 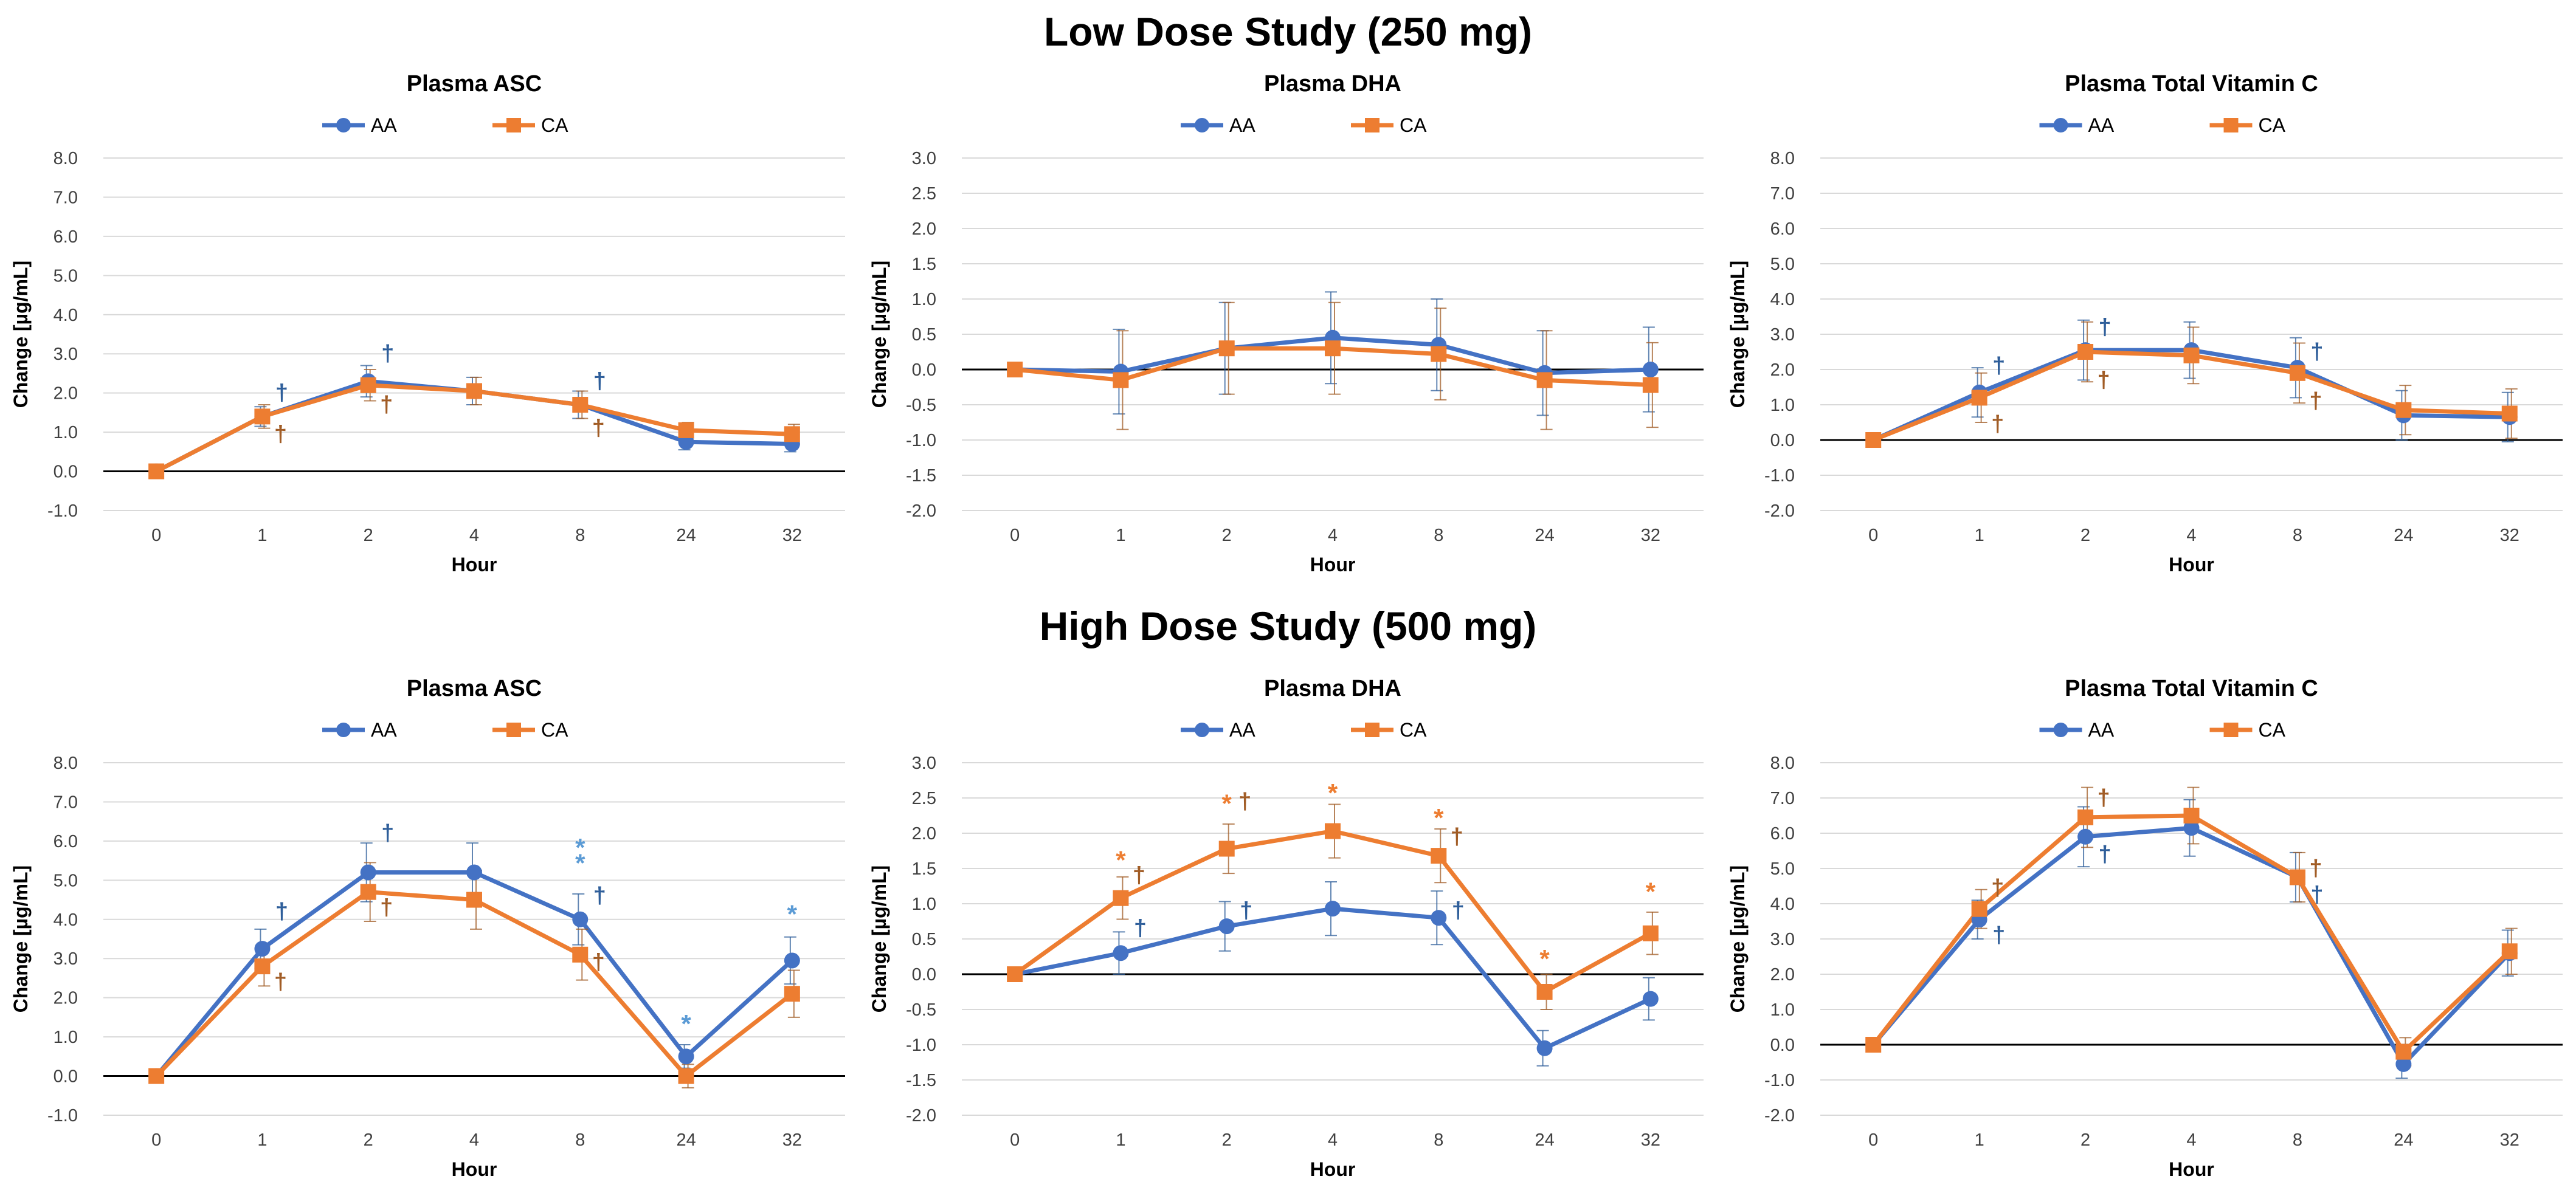 I want to click on y-tick-label: 0.5, so click(x=924, y=939).